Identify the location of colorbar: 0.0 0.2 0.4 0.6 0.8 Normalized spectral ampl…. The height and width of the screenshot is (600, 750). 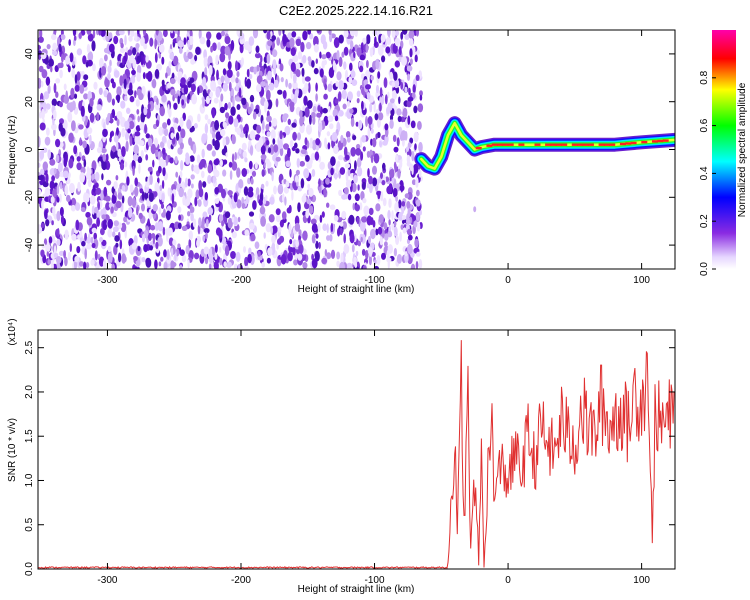
(723, 153).